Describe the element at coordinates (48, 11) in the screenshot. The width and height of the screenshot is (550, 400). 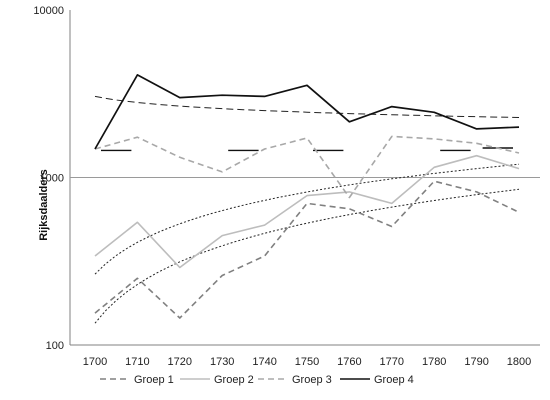
I see `y-tick-label: 10000` at that location.